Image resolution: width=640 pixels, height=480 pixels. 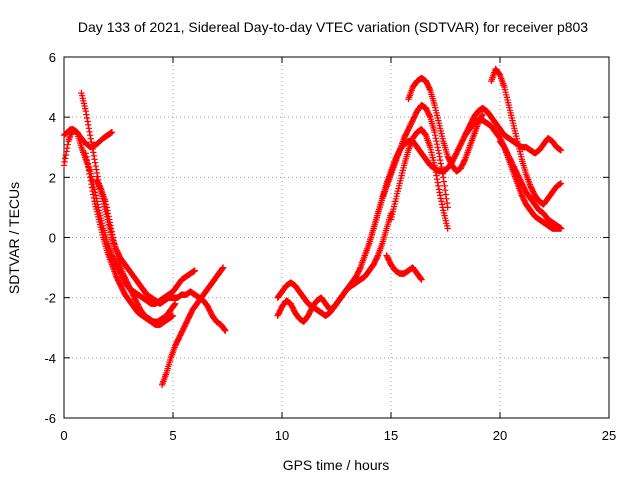 I want to click on y-tick-label: -2, so click(x=50, y=298).